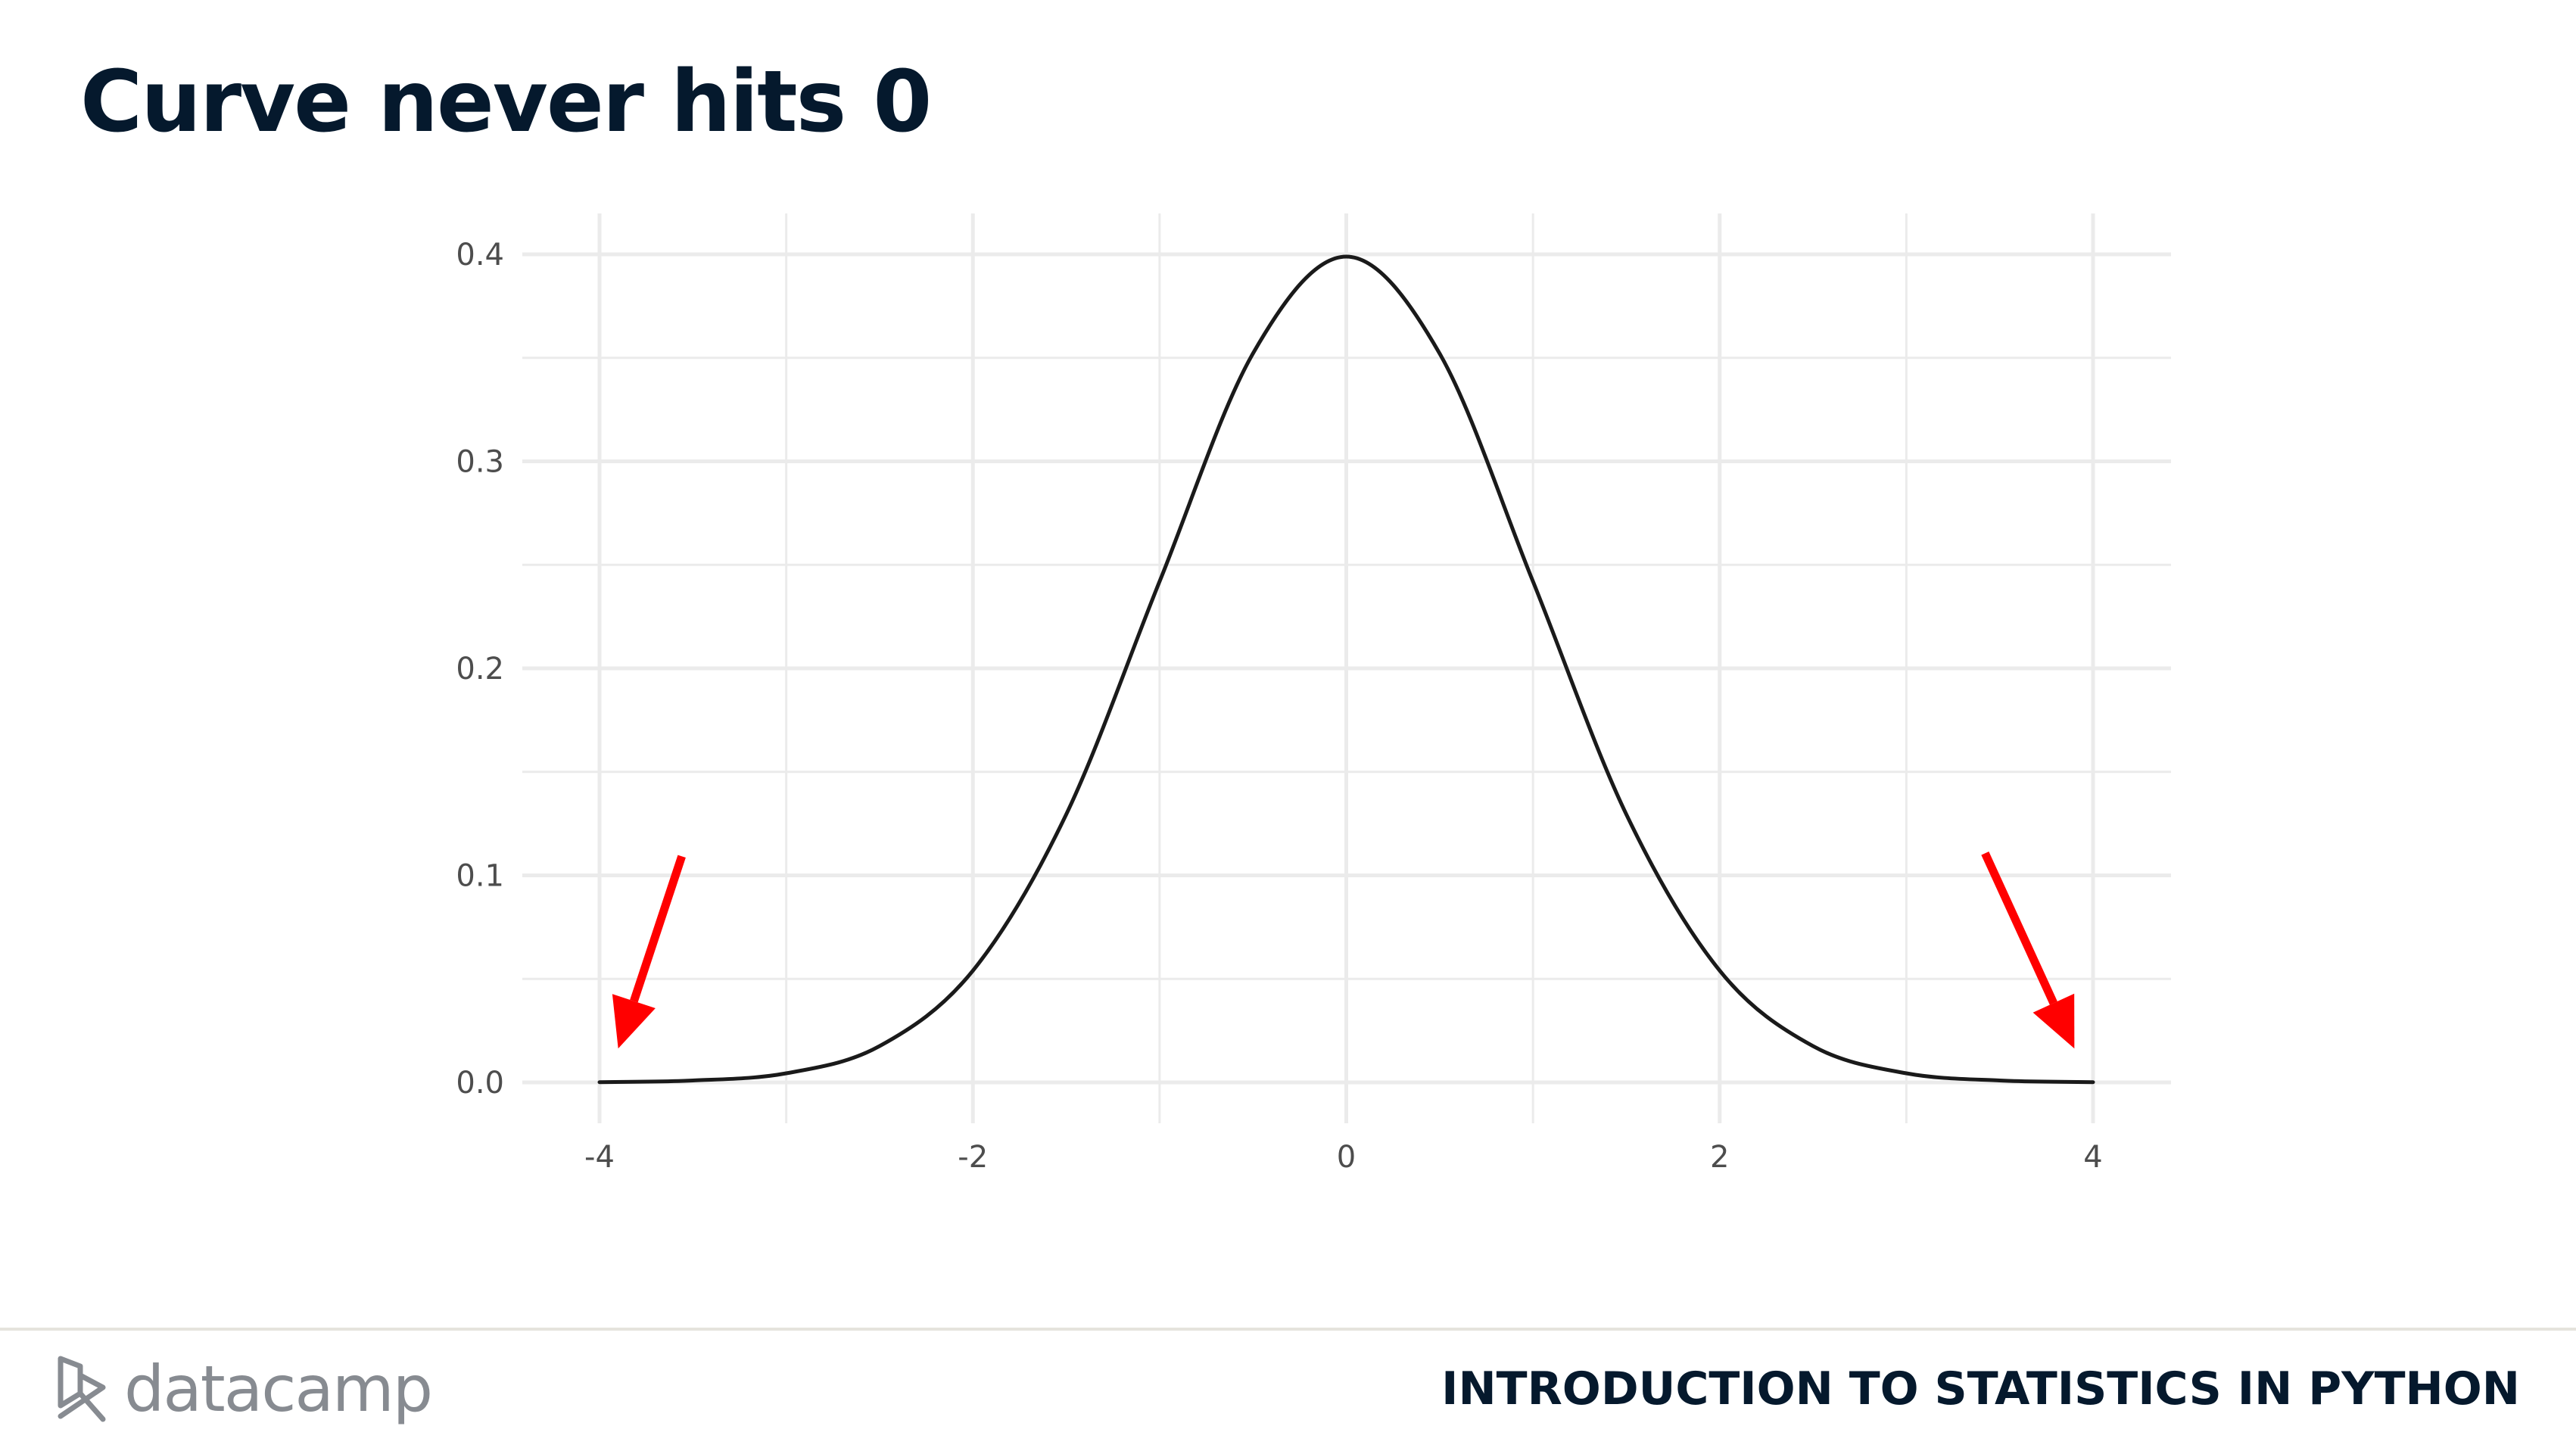  What do you see at coordinates (480, 255) in the screenshot?
I see `y-tick-label: 0.4` at bounding box center [480, 255].